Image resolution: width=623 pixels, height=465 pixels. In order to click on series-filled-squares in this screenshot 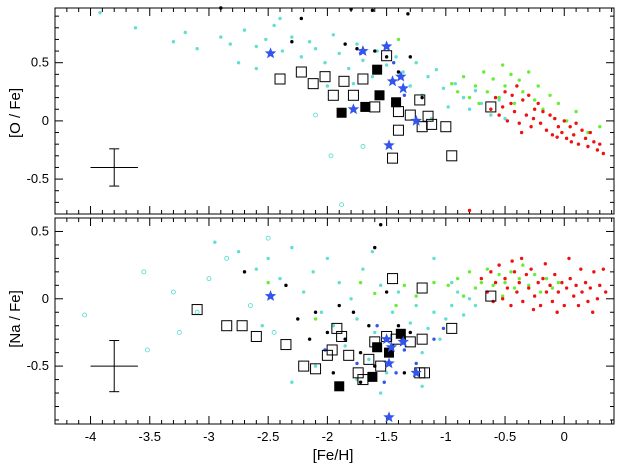, I will do `click(369, 91)`.